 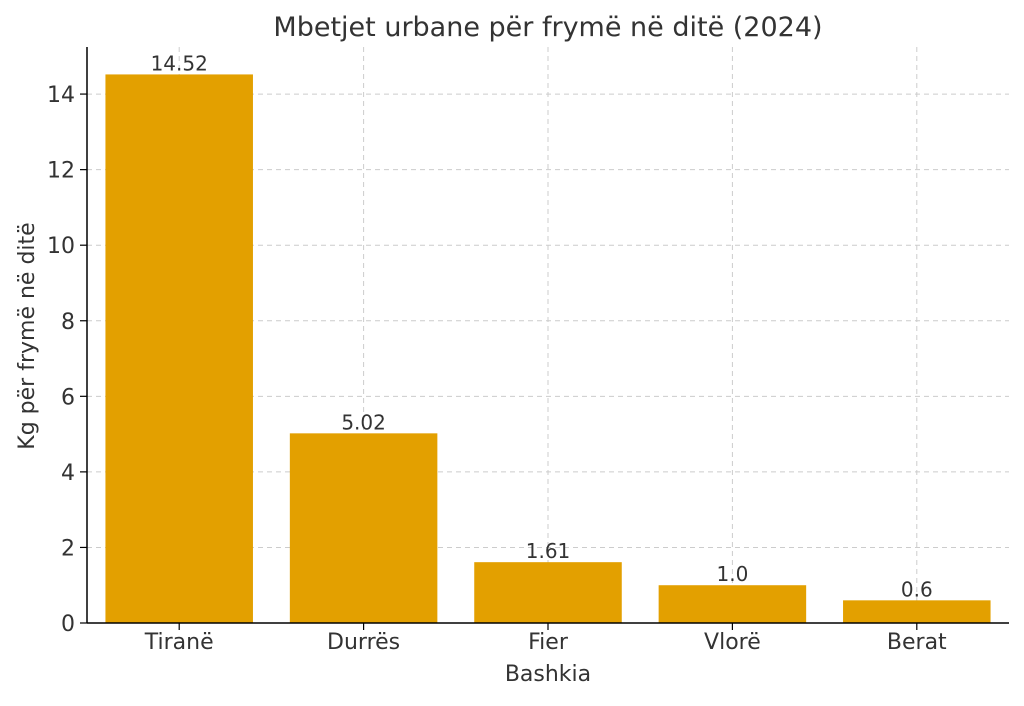 I want to click on x-tick-label: Fier, so click(x=548, y=642).